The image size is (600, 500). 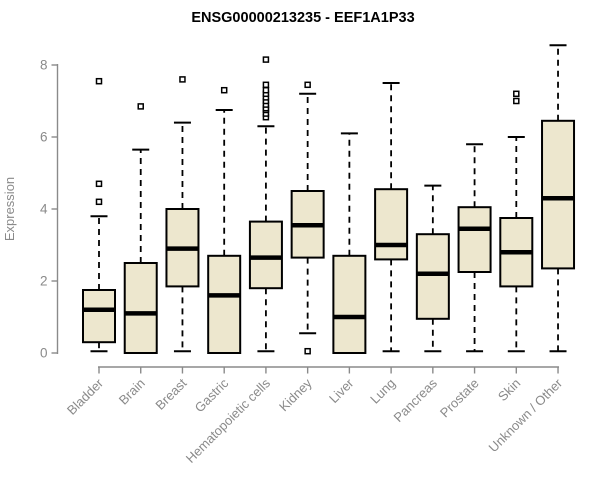 What do you see at coordinates (170, 393) in the screenshot?
I see `x-tick-label: Breast` at bounding box center [170, 393].